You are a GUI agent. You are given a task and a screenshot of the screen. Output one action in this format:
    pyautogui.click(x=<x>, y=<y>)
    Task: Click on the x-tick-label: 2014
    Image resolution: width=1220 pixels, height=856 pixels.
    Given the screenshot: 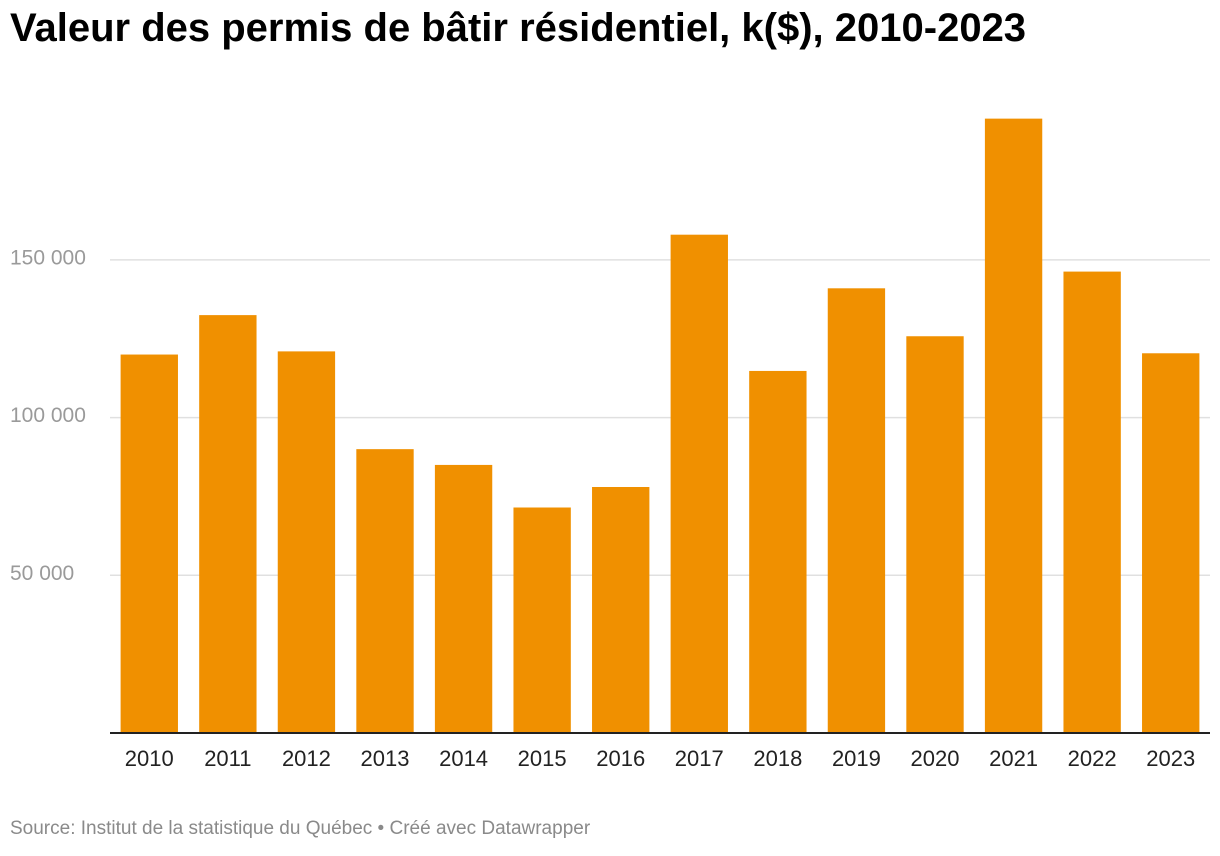 What is the action you would take?
    pyautogui.click(x=463, y=758)
    